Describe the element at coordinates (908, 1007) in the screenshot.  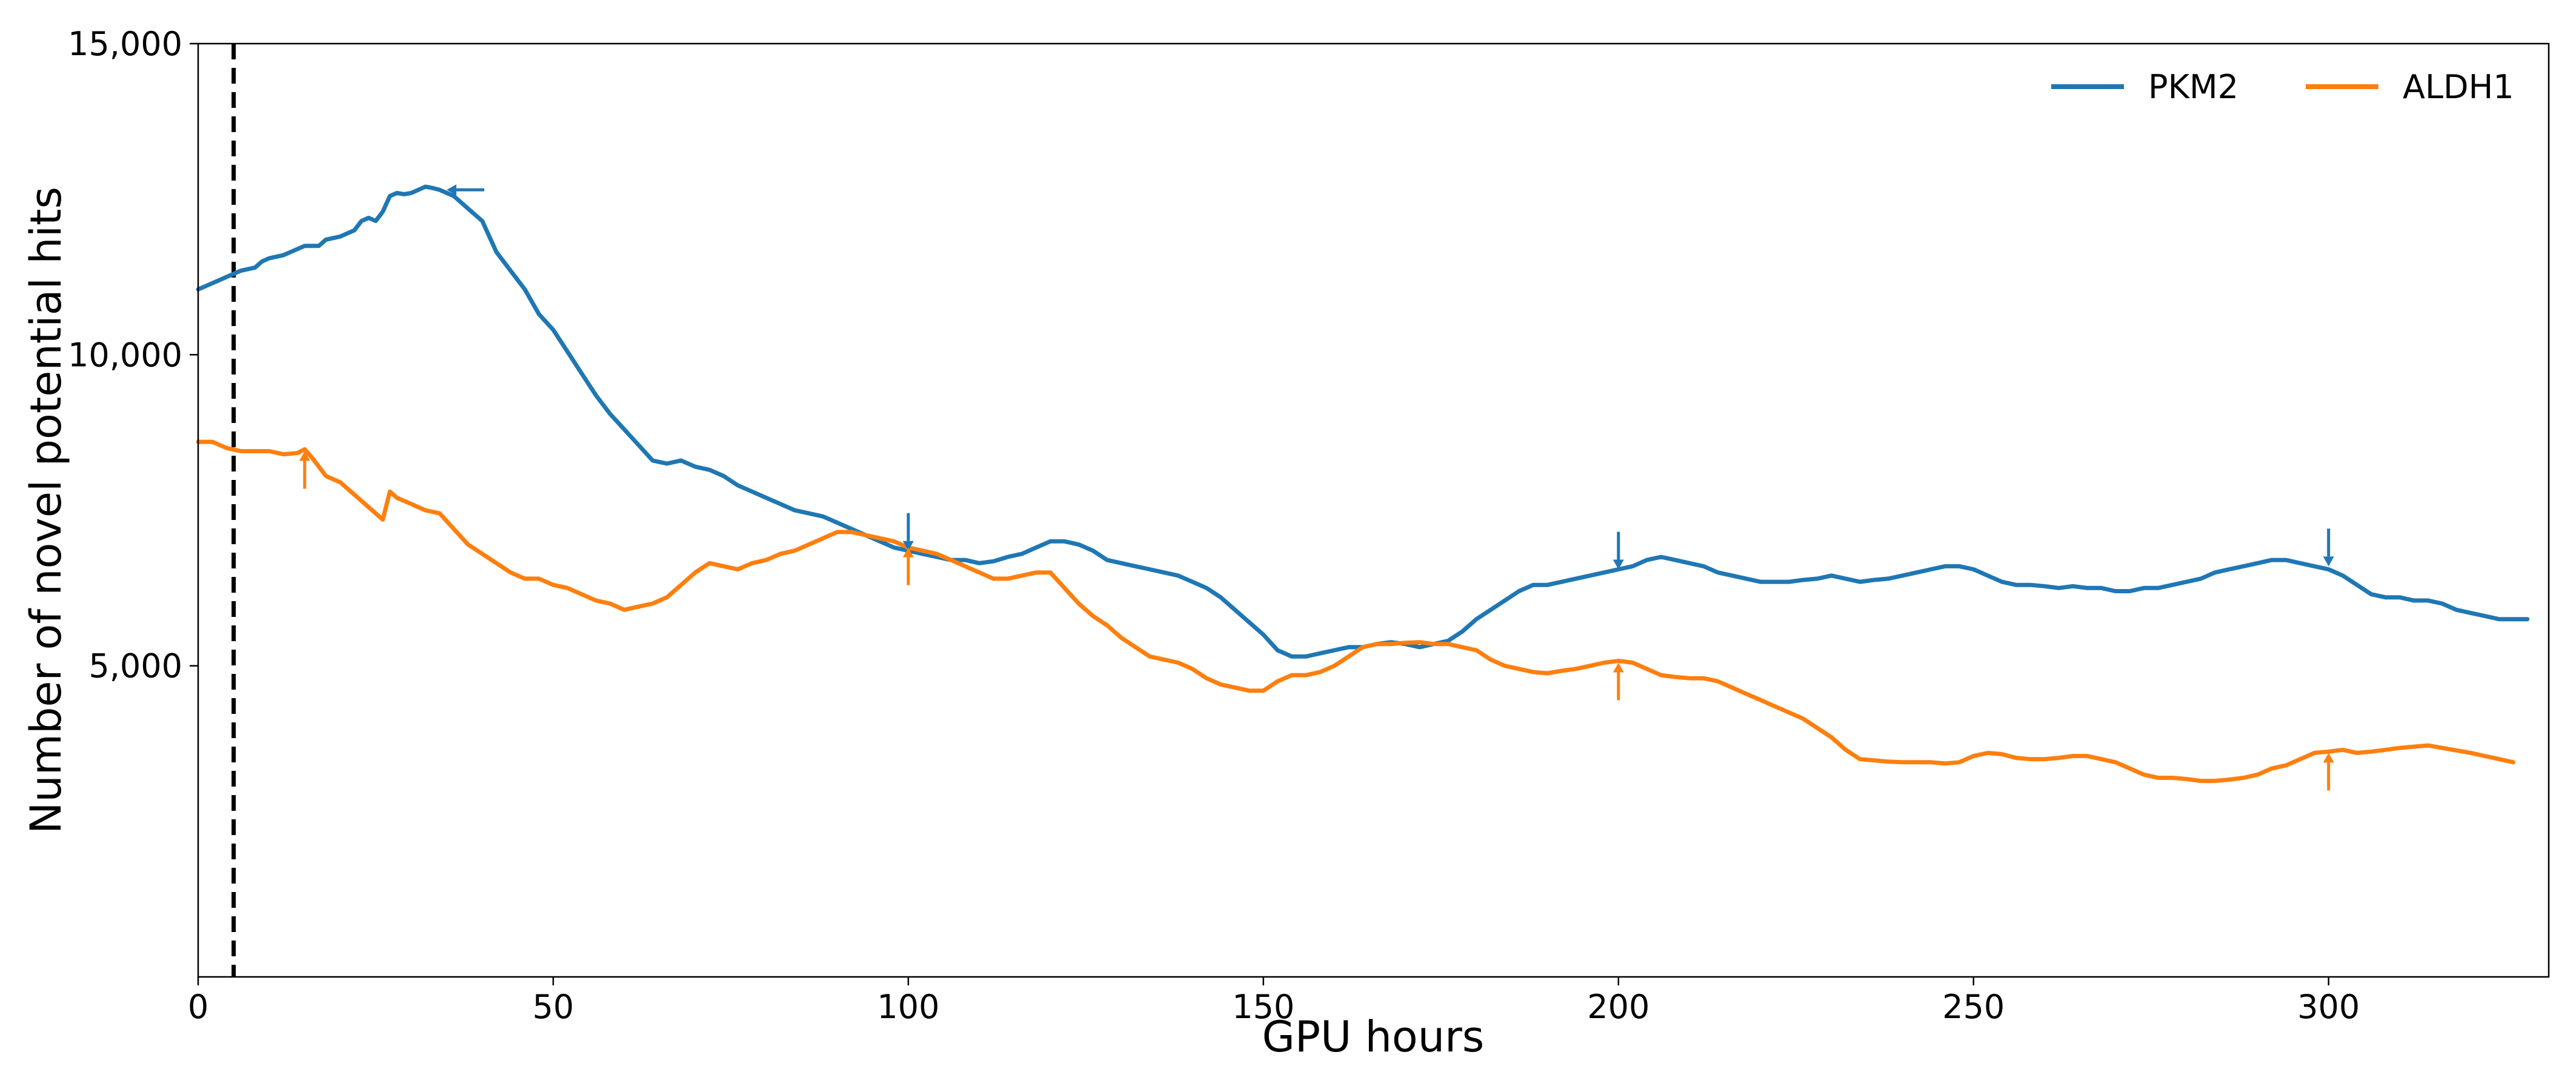
I see `x-tick-label: 100` at that location.